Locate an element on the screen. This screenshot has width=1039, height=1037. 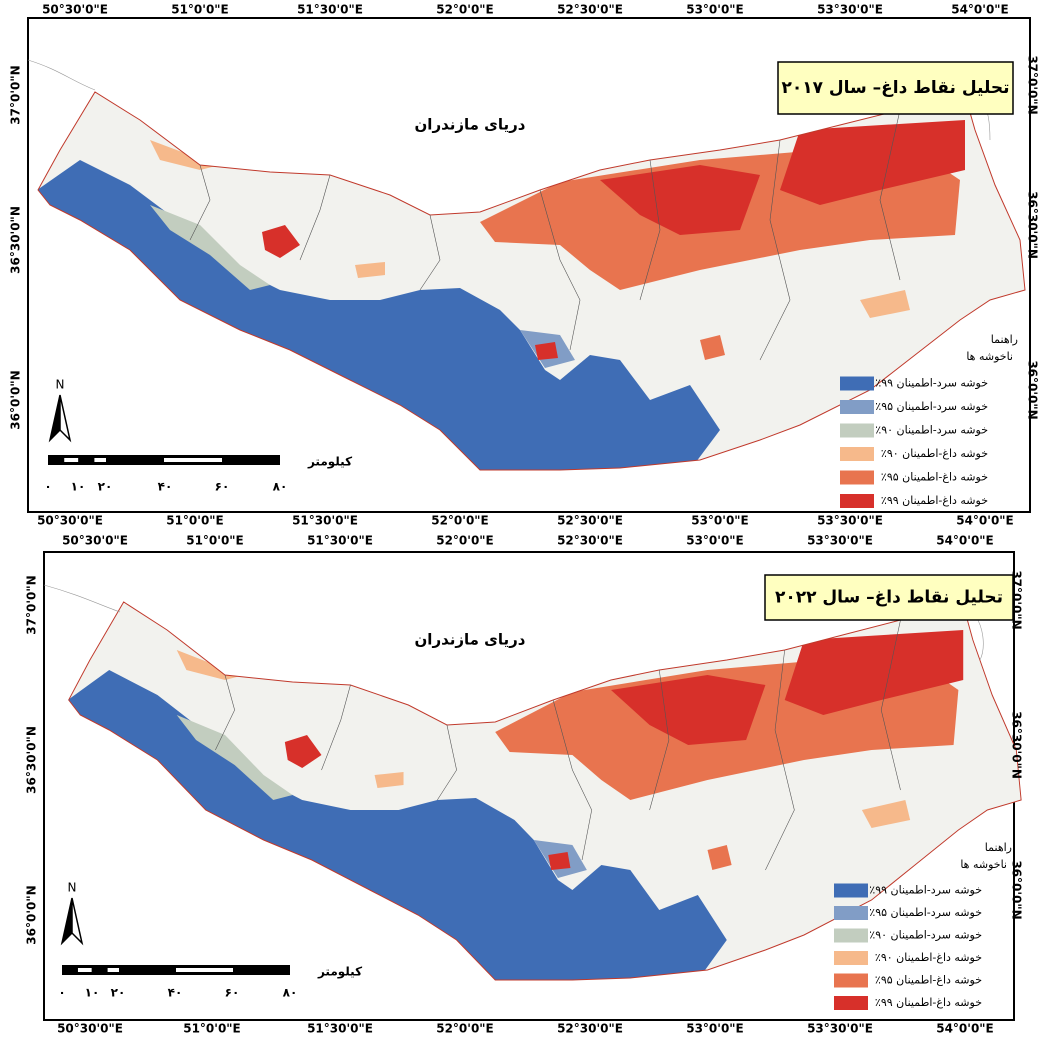
legend-label: خوشه داغ-اطمینان ۹۰٪ is located at coordinates (928, 957).